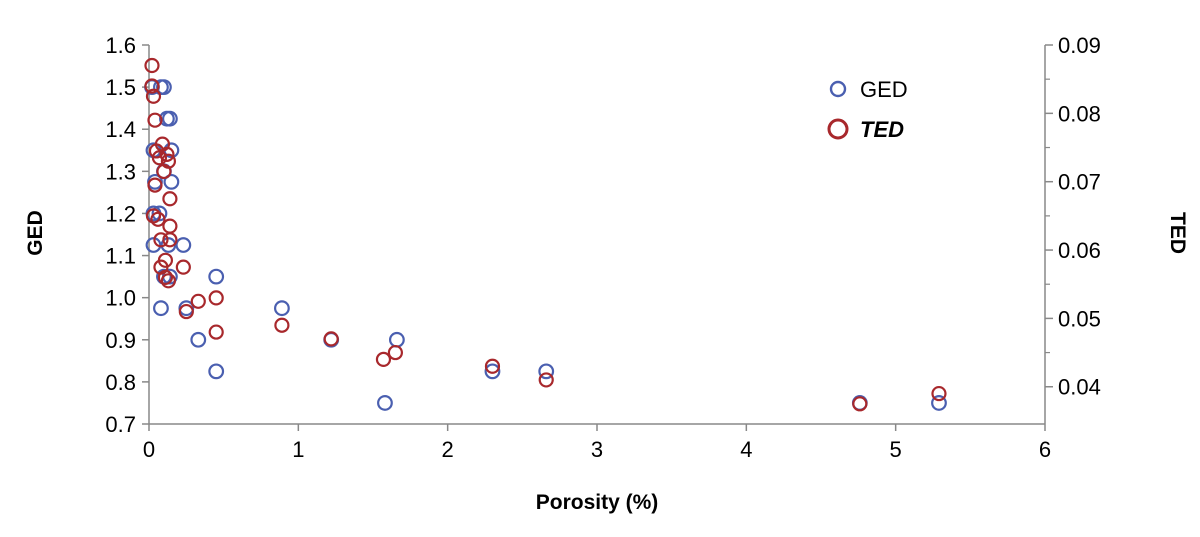 The width and height of the screenshot is (1200, 537). Describe the element at coordinates (1079, 45) in the screenshot. I see `y2-tick-label: 0.09` at that location.